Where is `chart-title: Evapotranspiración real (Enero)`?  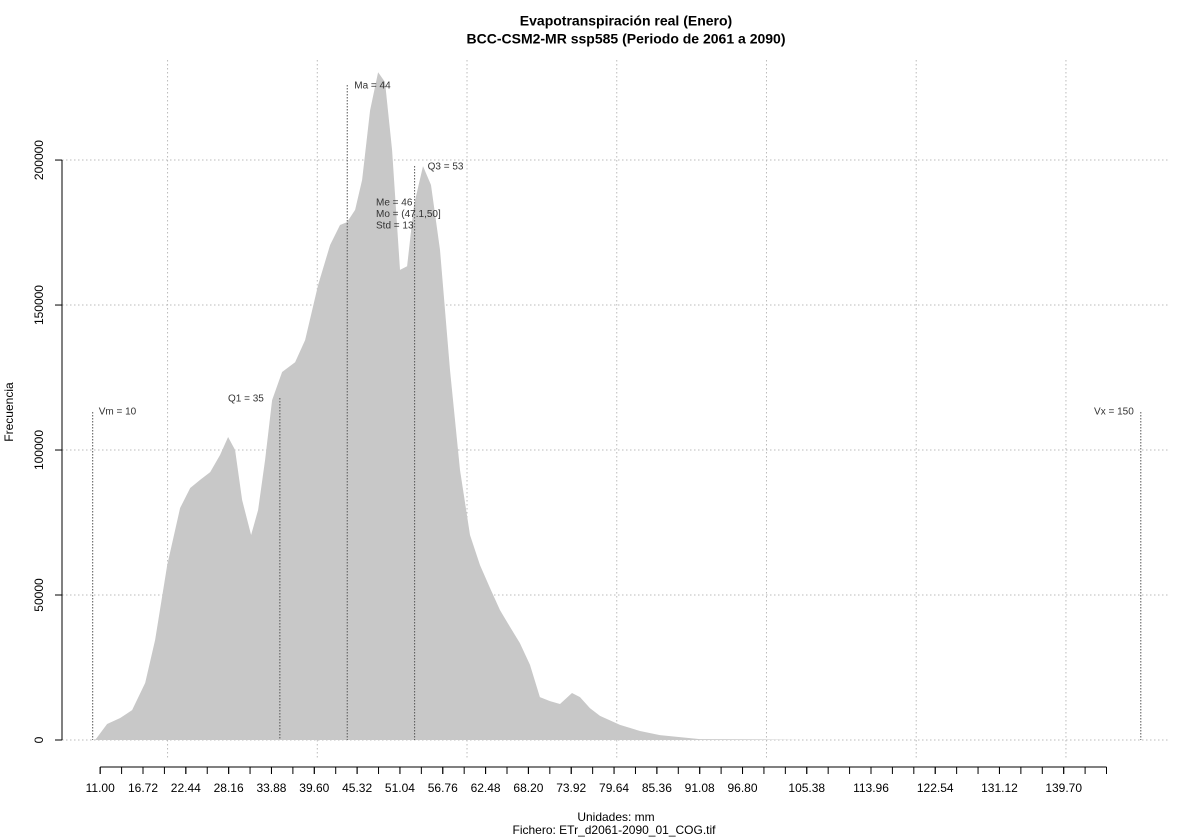 chart-title: Evapotranspiración real (Enero) is located at coordinates (626, 21).